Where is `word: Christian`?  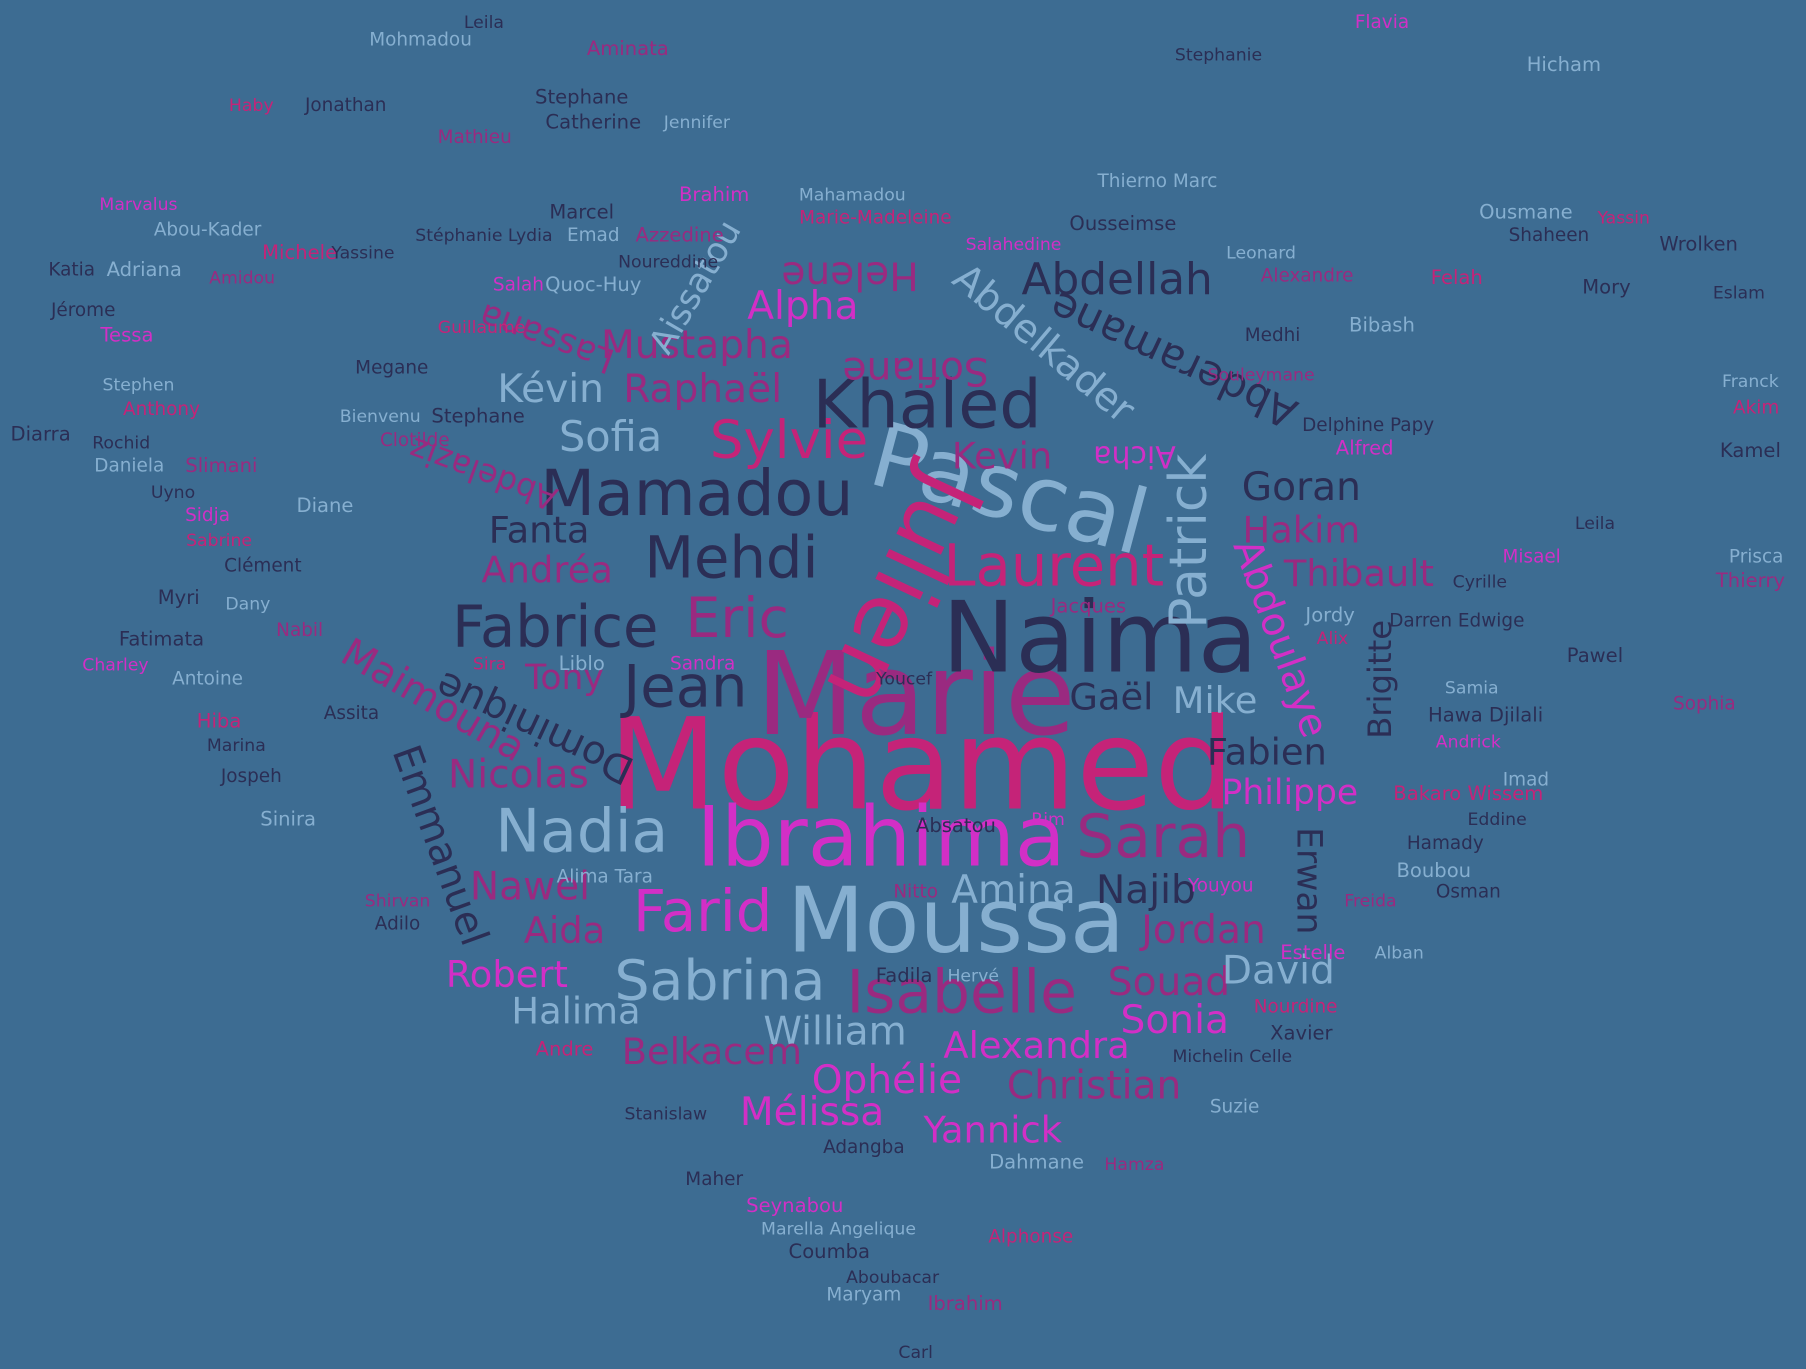
word: Christian is located at coordinates (1094, 1086).